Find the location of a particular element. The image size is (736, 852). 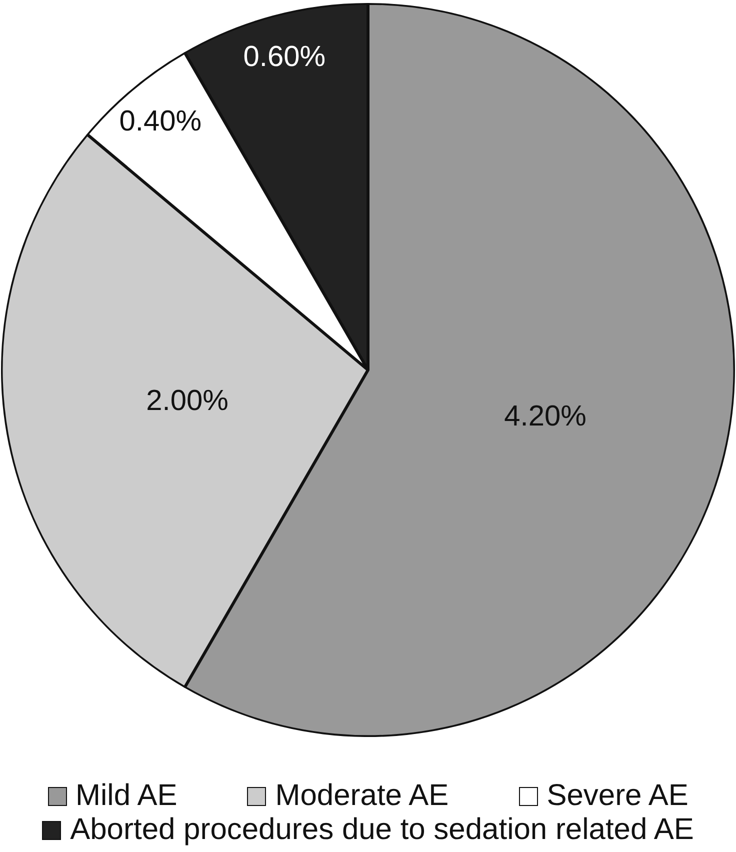

legend-label: Moderate AE is located at coordinates (362, 796).